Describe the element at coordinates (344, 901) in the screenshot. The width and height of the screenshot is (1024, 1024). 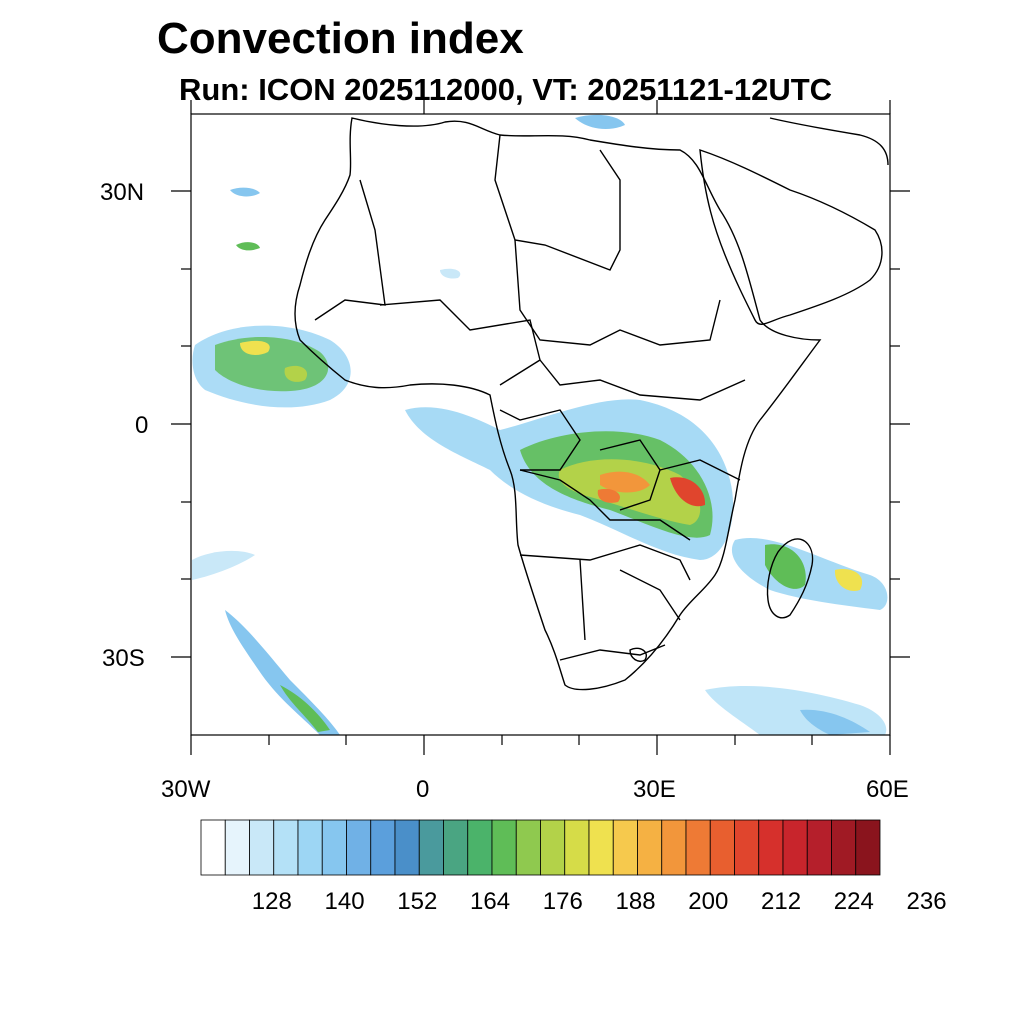
I see `colorbar-label: 140` at that location.